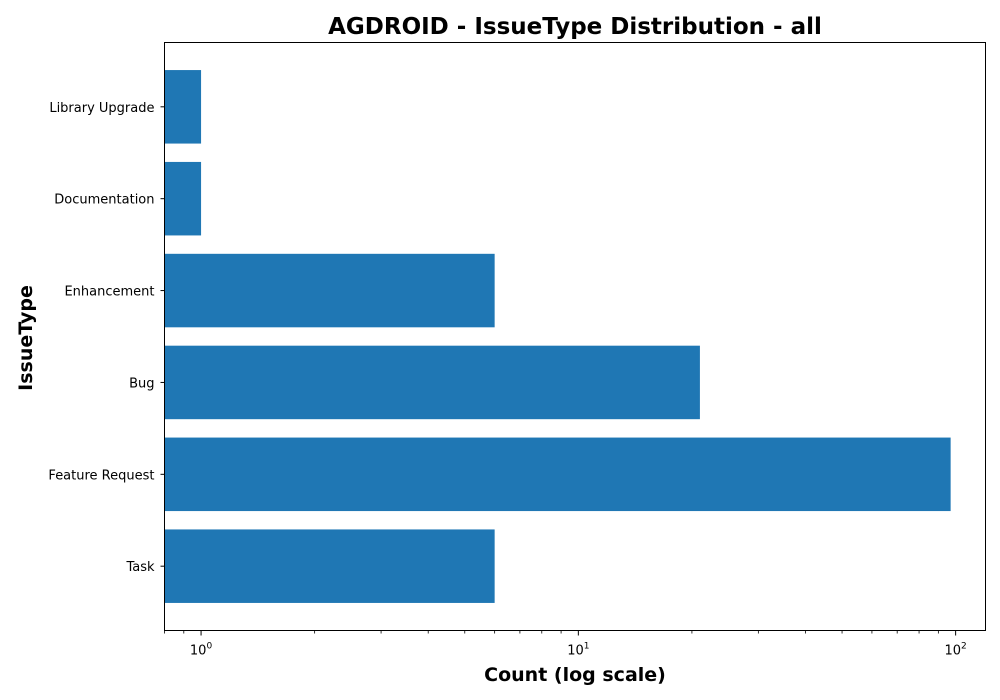  I want to click on y-tick-label: Documentation, so click(104, 200).